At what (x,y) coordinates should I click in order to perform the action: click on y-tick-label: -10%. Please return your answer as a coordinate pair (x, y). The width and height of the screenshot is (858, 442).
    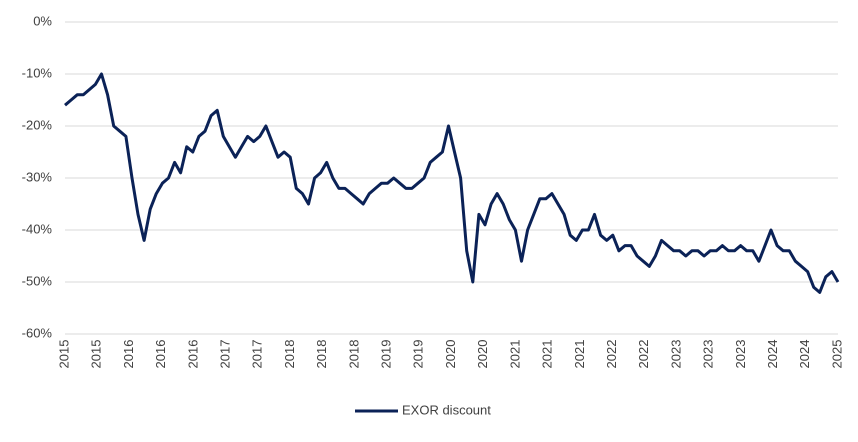
    Looking at the image, I should click on (37, 72).